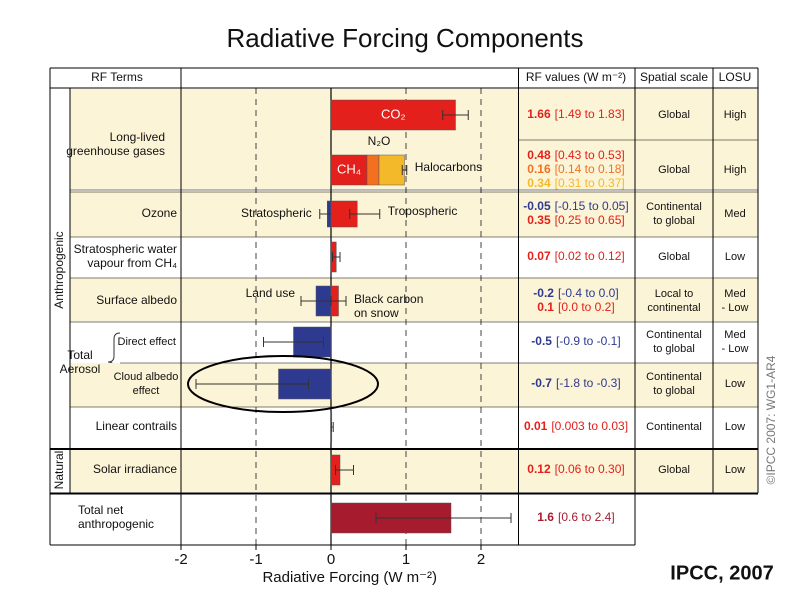  Describe the element at coordinates (146, 391) in the screenshot. I see `row-label: effect` at that location.